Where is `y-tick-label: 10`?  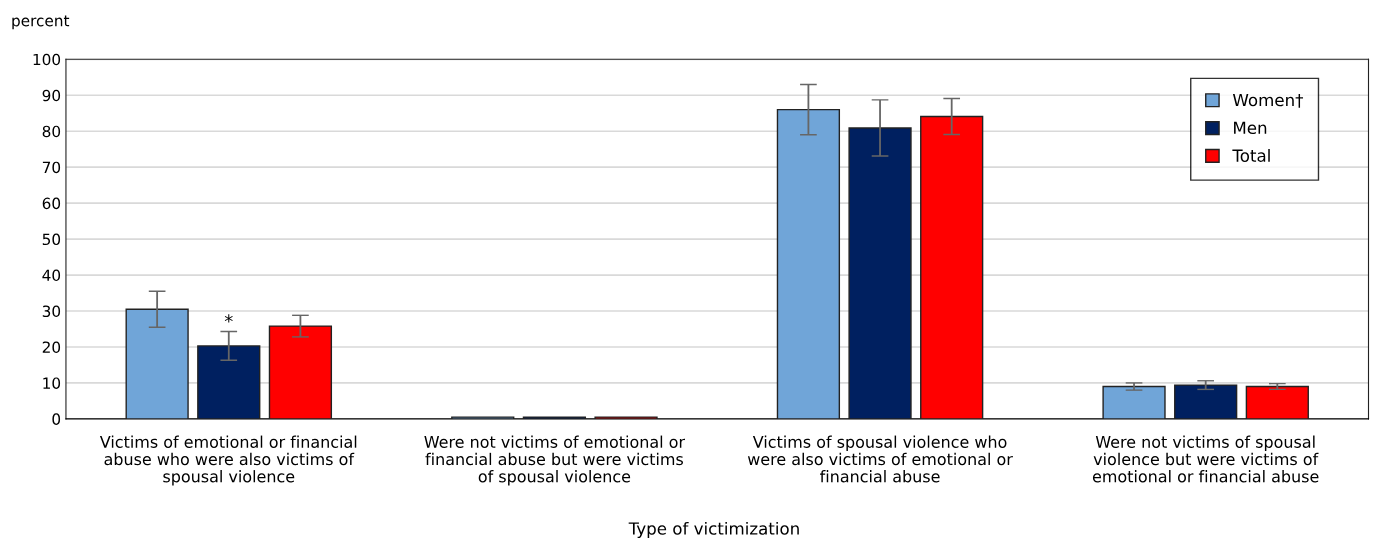 y-tick-label: 10 is located at coordinates (52, 383).